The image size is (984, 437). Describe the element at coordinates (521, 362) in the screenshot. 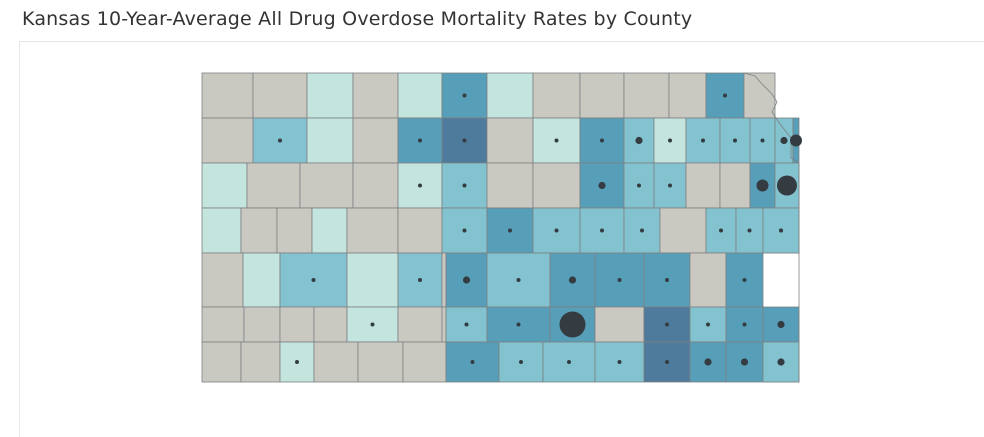

I see `rate-dot-harper` at that location.